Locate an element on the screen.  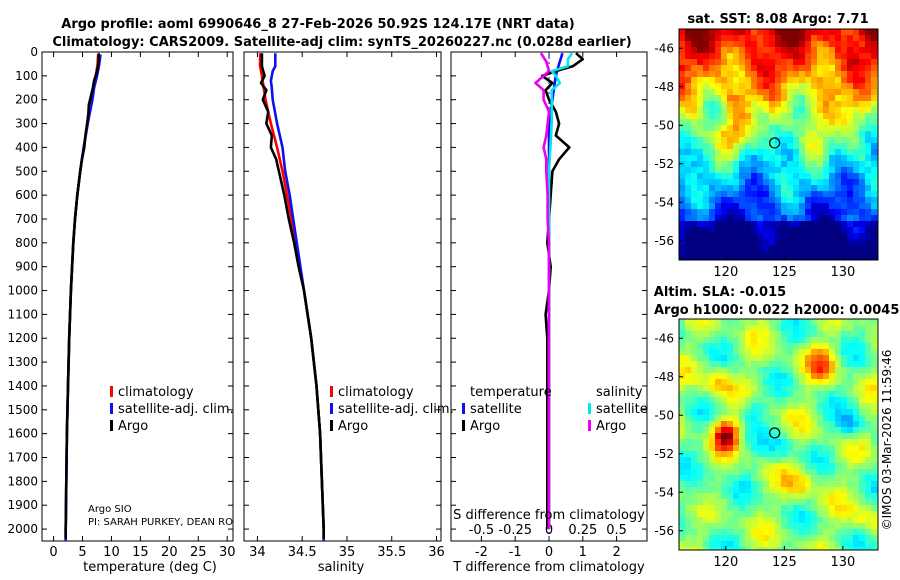
map-y-tick-label: -54 is located at coordinates (664, 492).